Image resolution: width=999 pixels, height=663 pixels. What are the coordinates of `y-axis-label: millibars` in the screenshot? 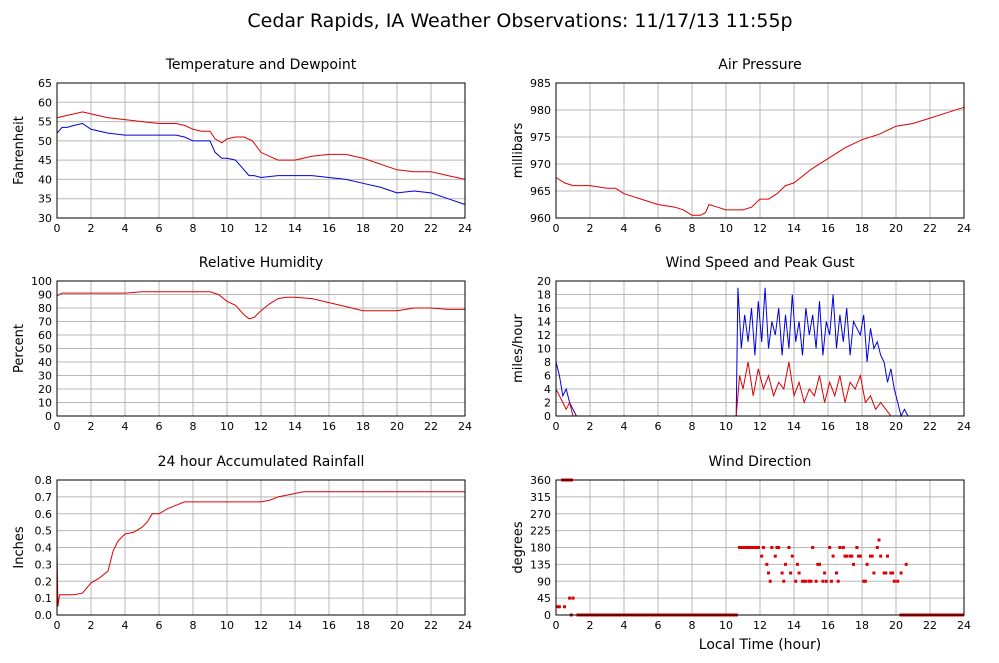 It's located at (518, 151).